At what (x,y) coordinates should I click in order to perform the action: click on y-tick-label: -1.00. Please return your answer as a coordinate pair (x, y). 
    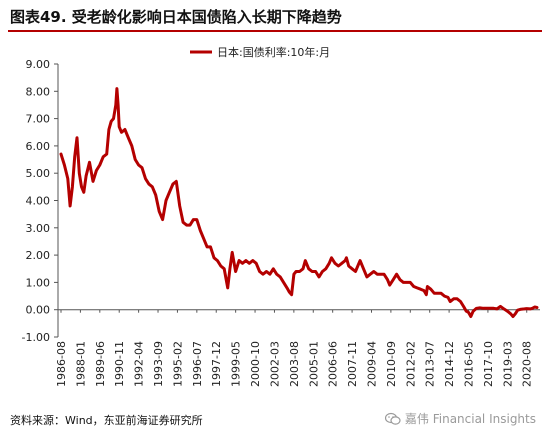
    Looking at the image, I should click on (36, 337).